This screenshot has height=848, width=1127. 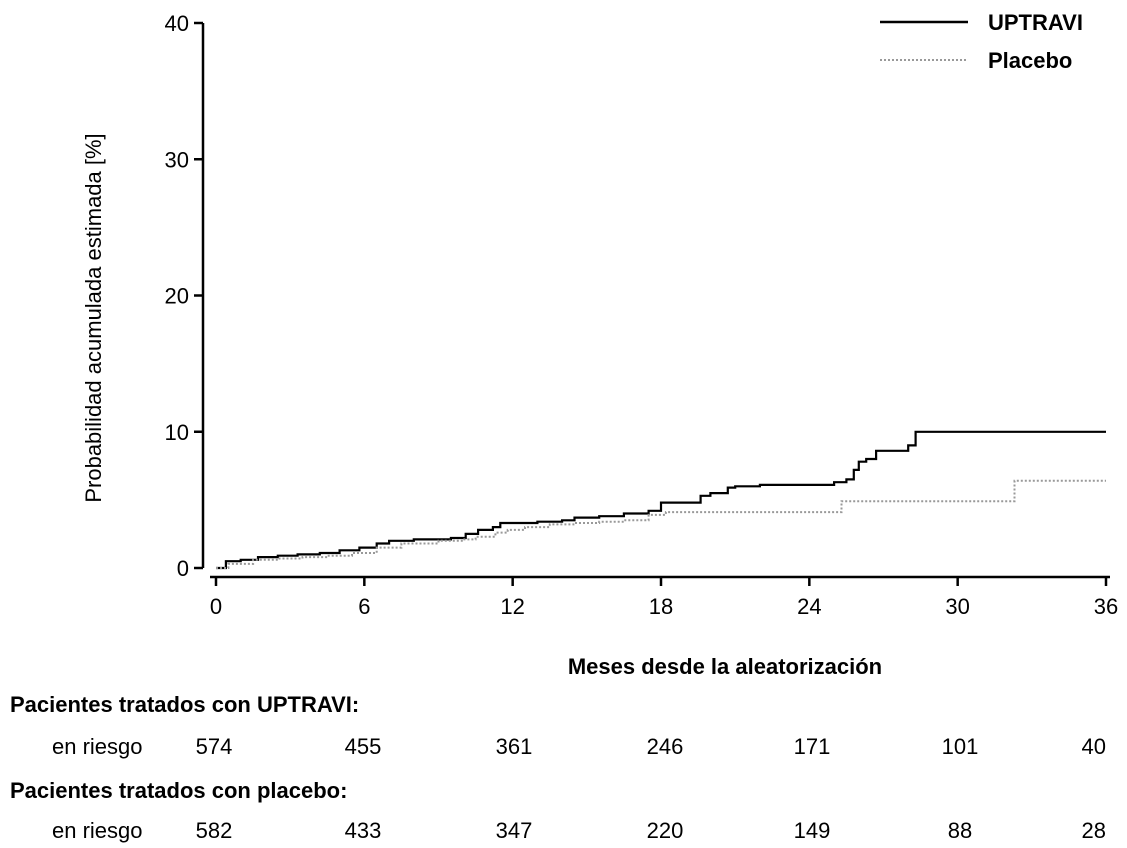 What do you see at coordinates (960, 746) in the screenshot?
I see `risk-value: 101` at bounding box center [960, 746].